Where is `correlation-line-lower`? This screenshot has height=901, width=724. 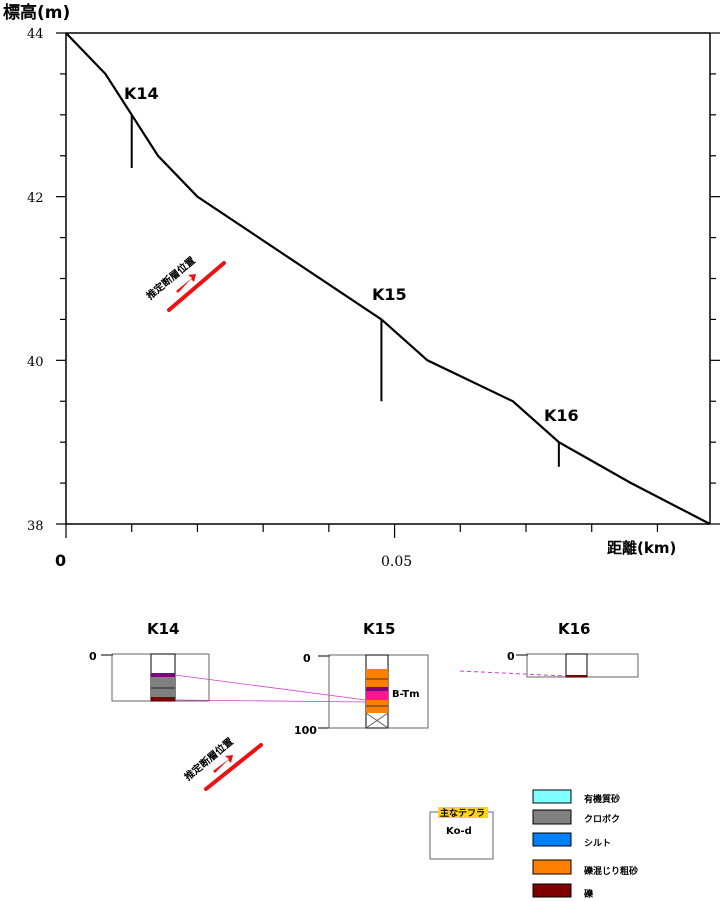 correlation-line-lower is located at coordinates (270, 701).